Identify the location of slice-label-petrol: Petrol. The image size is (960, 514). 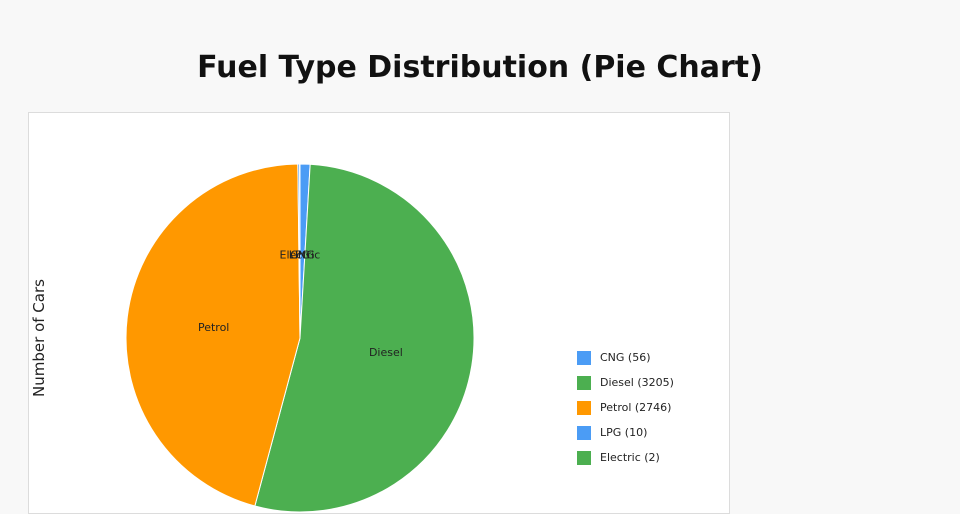
(213, 327).